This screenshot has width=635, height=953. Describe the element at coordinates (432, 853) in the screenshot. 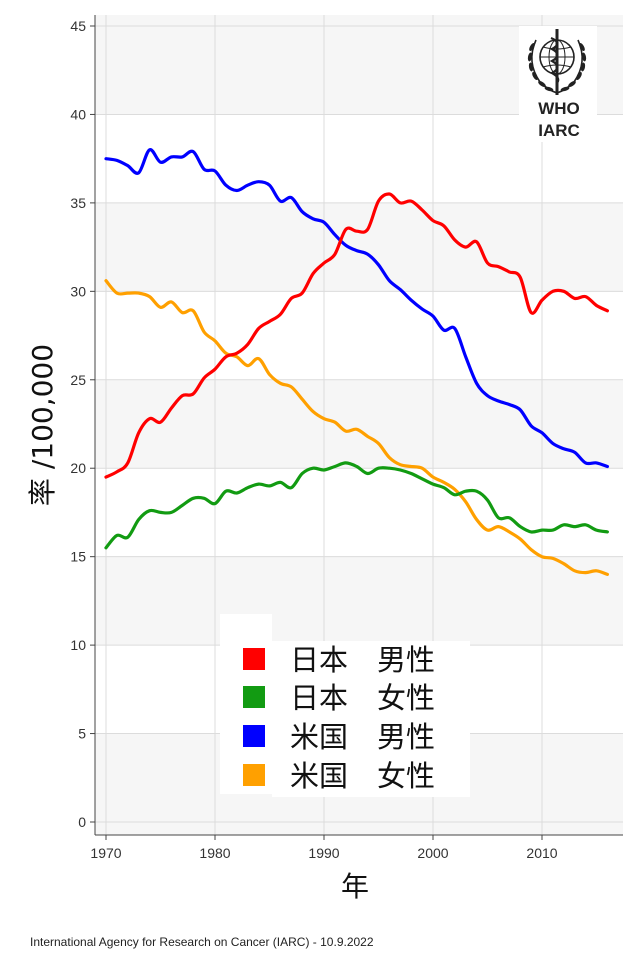

I see `x-tick-label: 2000` at that location.